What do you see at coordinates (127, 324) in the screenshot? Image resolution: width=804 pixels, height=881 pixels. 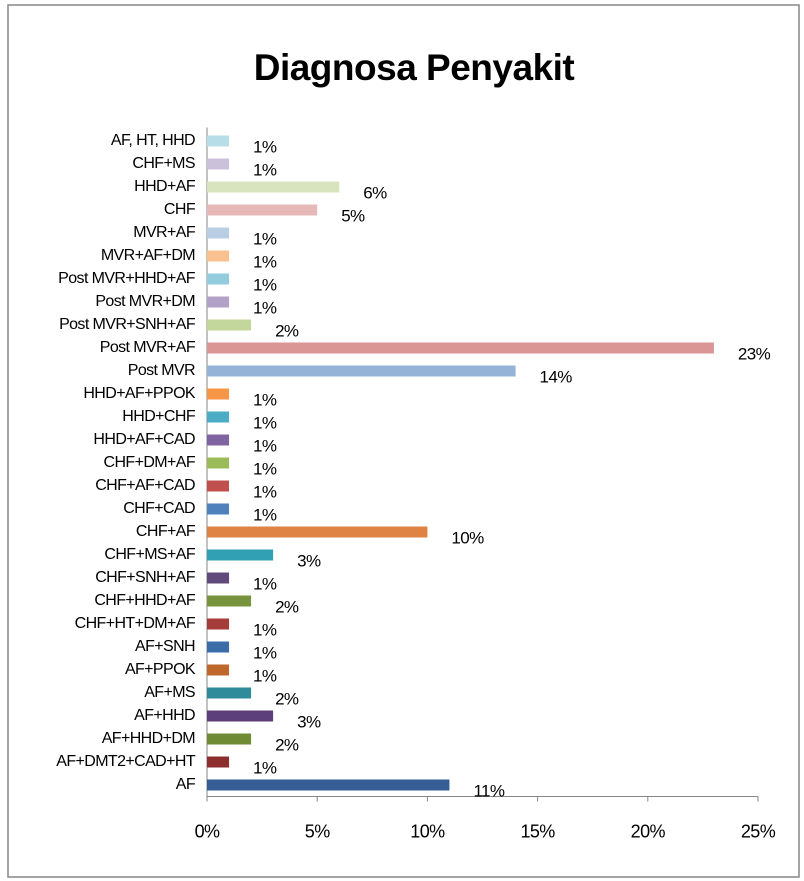 I see `y-tick-label: Post MVR+SNH+AF` at bounding box center [127, 324].